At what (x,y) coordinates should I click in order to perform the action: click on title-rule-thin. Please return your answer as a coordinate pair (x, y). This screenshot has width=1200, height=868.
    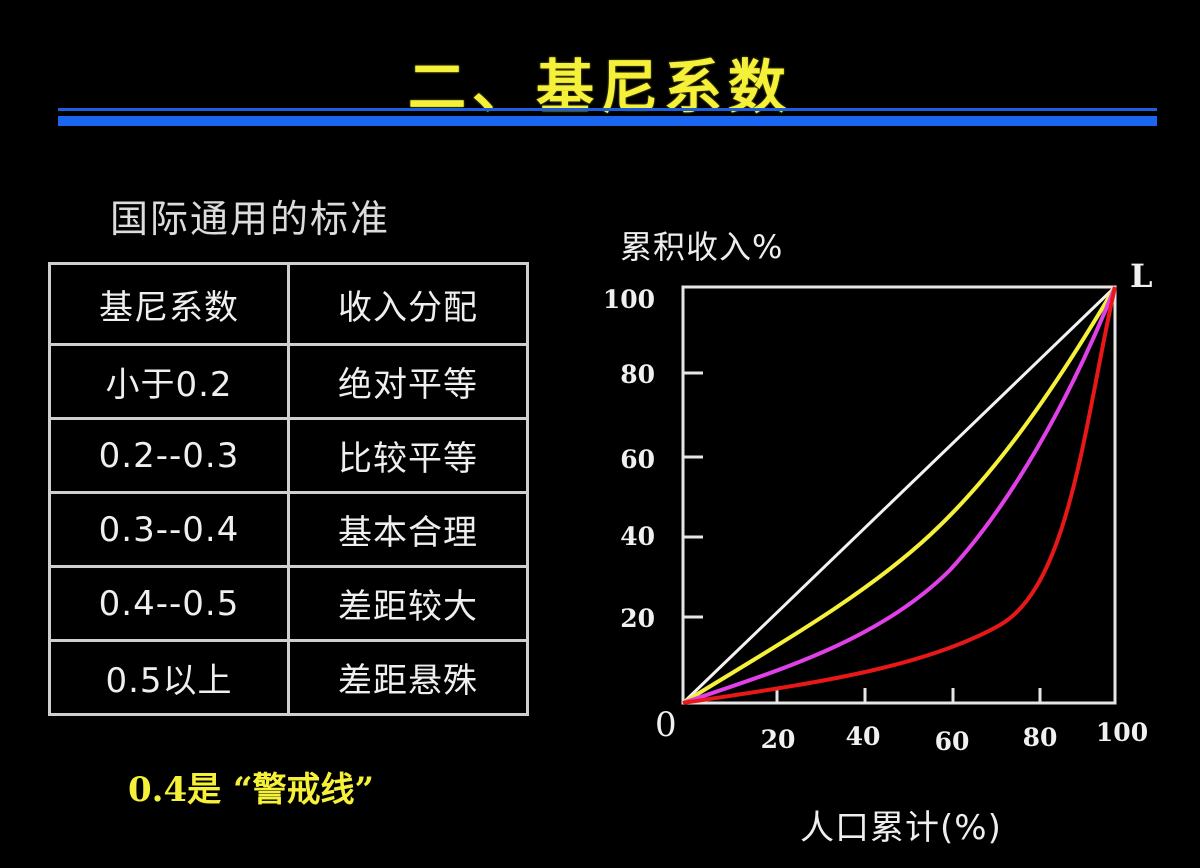
    Looking at the image, I should click on (607, 109).